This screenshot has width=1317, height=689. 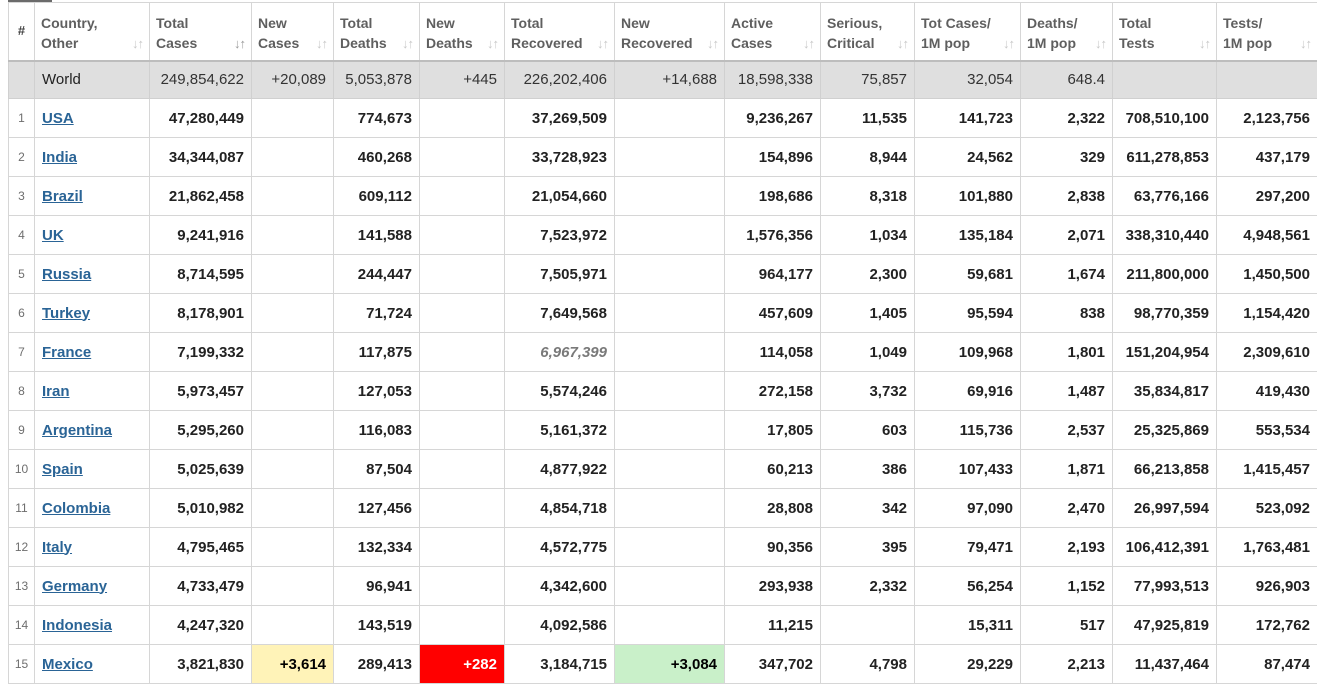 I want to click on column-header-country: Country, Other ↓↑, so click(x=92, y=32).